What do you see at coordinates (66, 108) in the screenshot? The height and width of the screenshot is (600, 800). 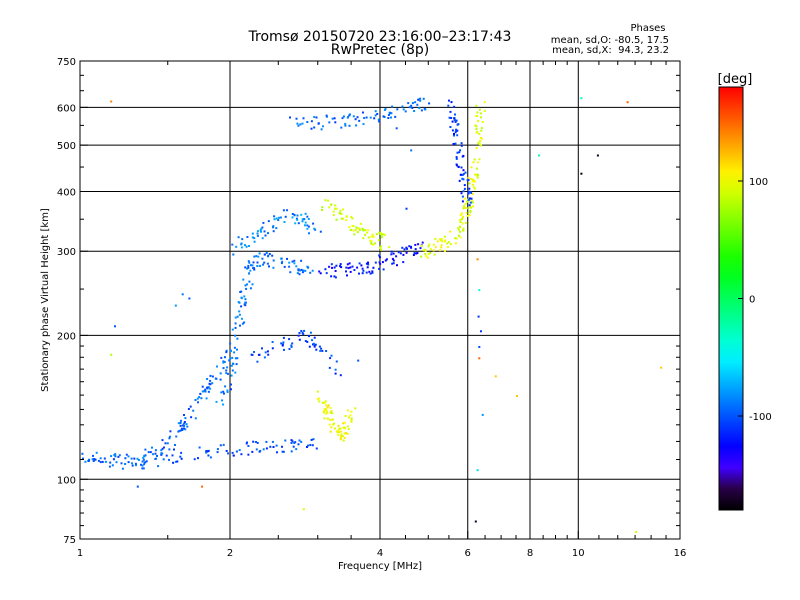 I see `y-tick-label: 600` at bounding box center [66, 108].